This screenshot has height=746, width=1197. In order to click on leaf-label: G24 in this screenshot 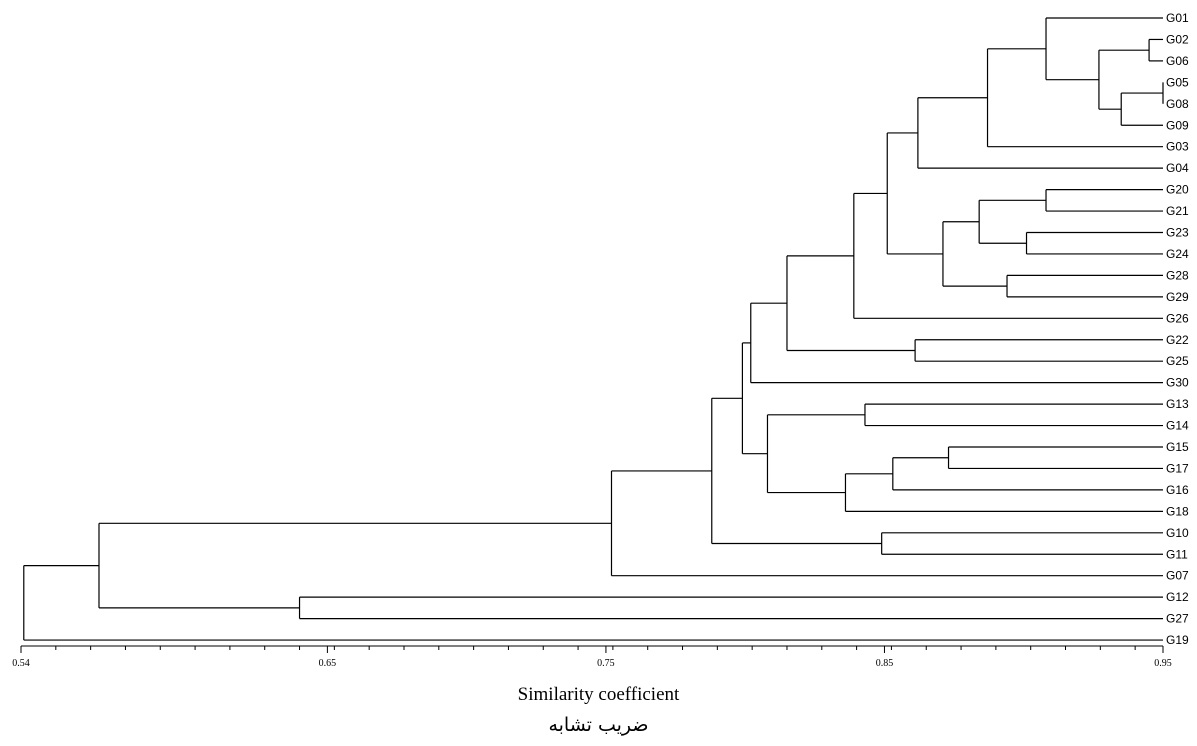, I will do `click(1177, 254)`.